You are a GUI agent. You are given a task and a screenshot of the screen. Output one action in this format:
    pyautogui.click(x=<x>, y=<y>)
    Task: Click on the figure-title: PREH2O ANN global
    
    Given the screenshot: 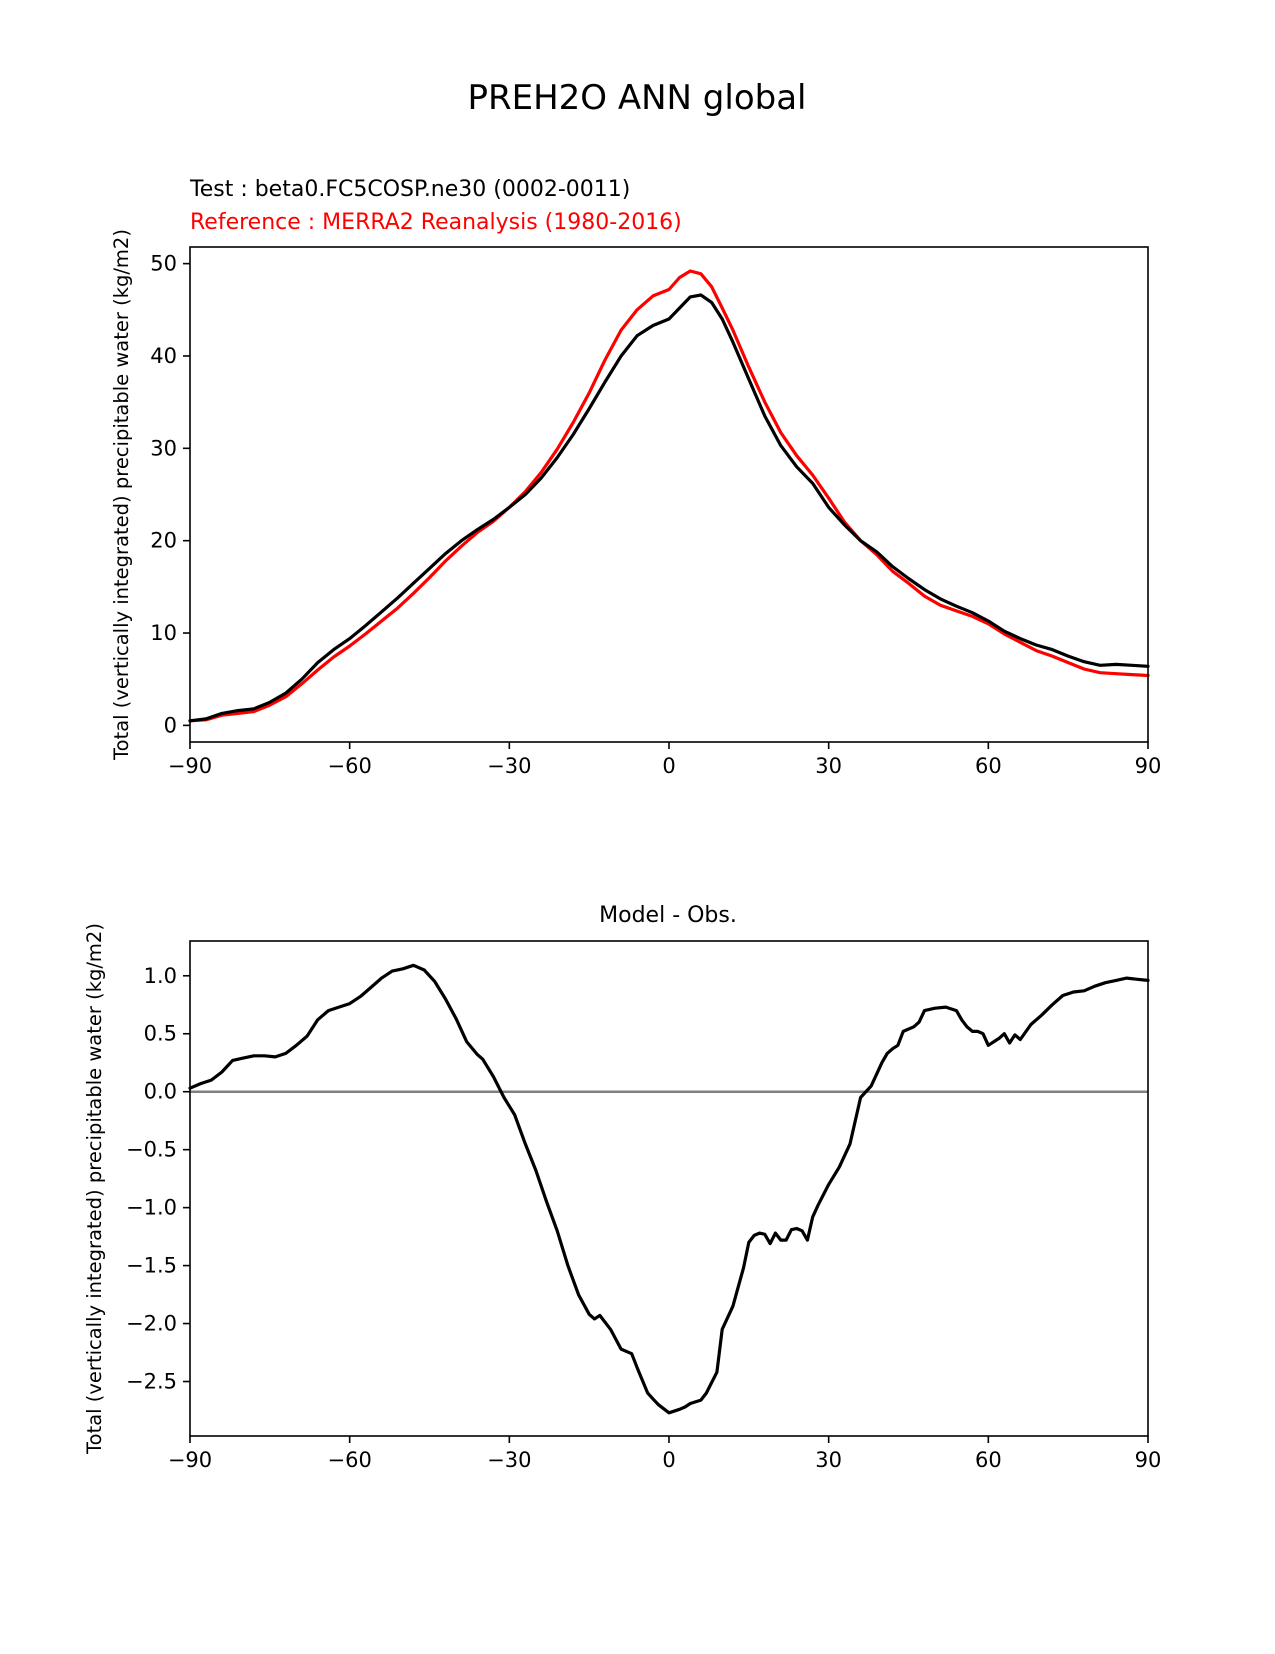 What is the action you would take?
    pyautogui.click(x=636, y=98)
    